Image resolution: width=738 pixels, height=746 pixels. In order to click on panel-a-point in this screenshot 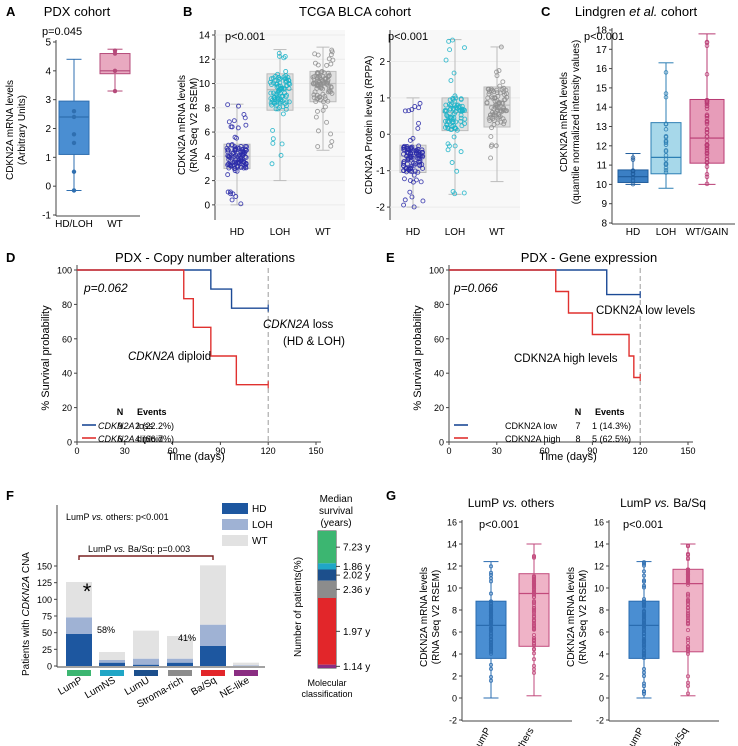, I will do `click(74, 171)`.